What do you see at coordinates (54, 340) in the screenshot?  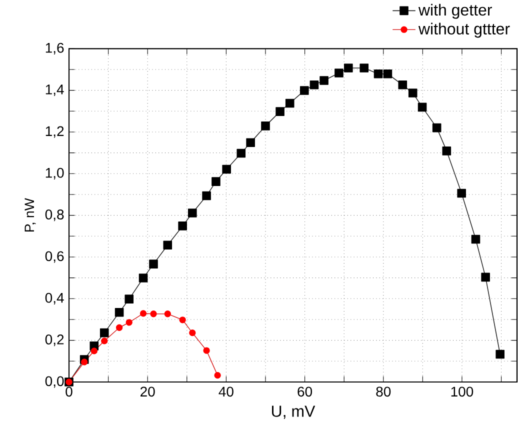 I see `y-tick-label: 0,2` at bounding box center [54, 340].